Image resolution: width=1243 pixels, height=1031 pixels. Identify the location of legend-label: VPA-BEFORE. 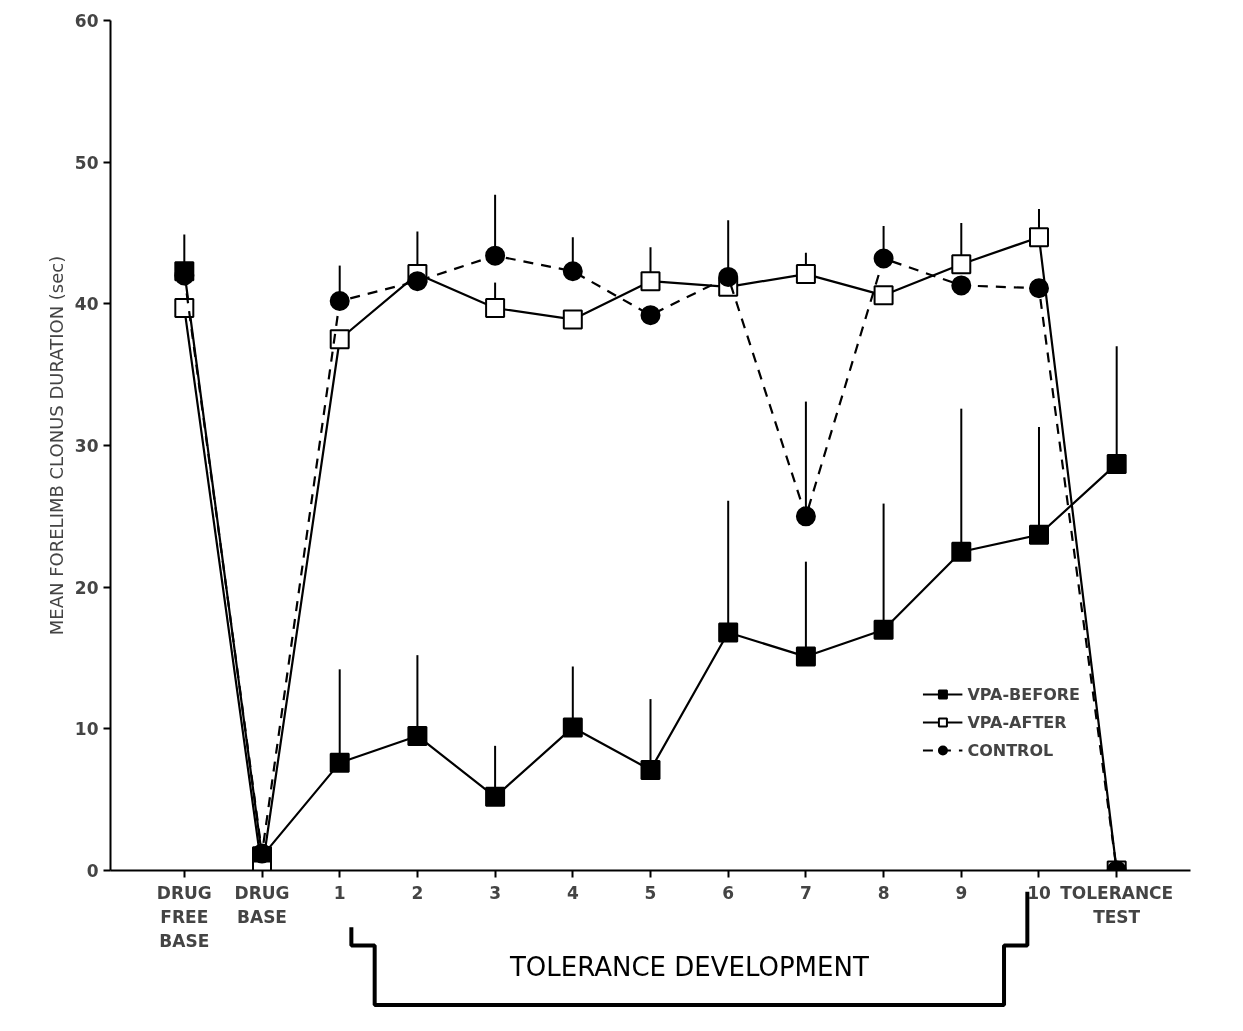
(1023, 694).